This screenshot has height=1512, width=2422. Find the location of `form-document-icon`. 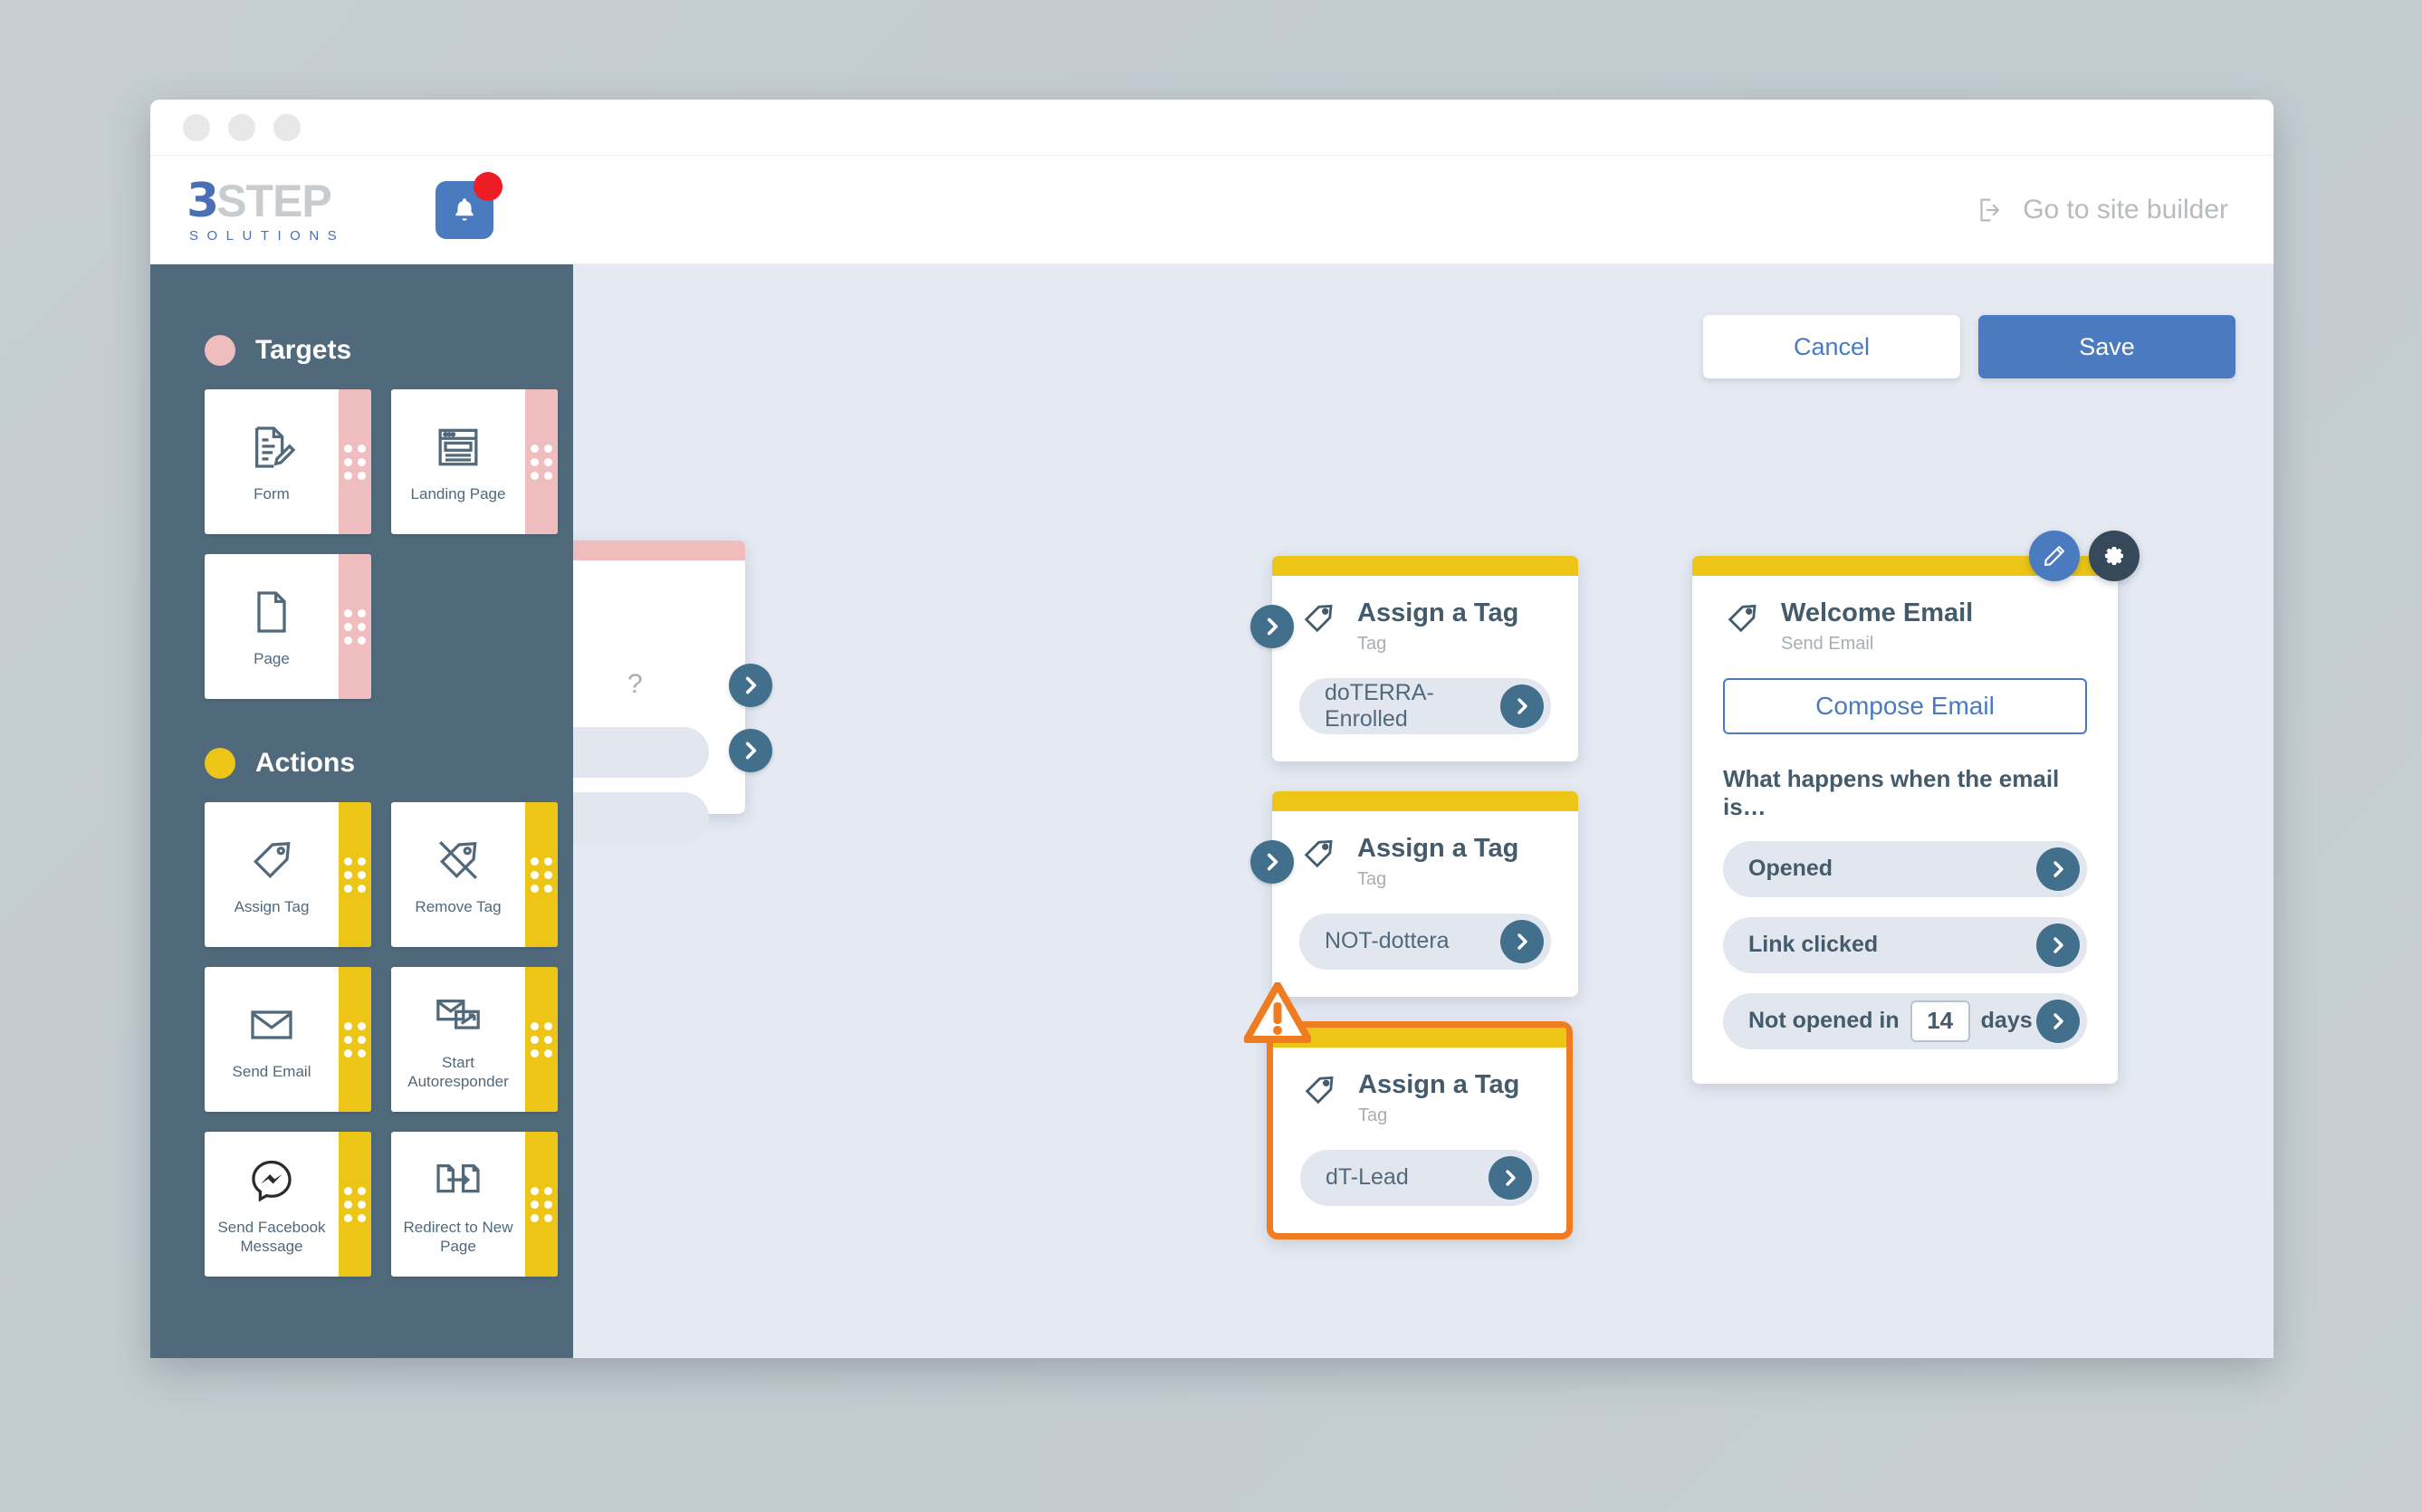

form-document-icon is located at coordinates (271, 447).